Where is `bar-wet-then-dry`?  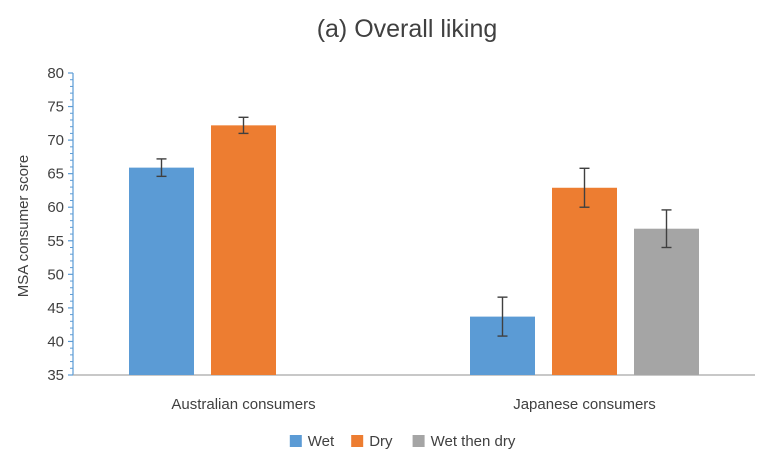 bar-wet-then-dry is located at coordinates (666, 301).